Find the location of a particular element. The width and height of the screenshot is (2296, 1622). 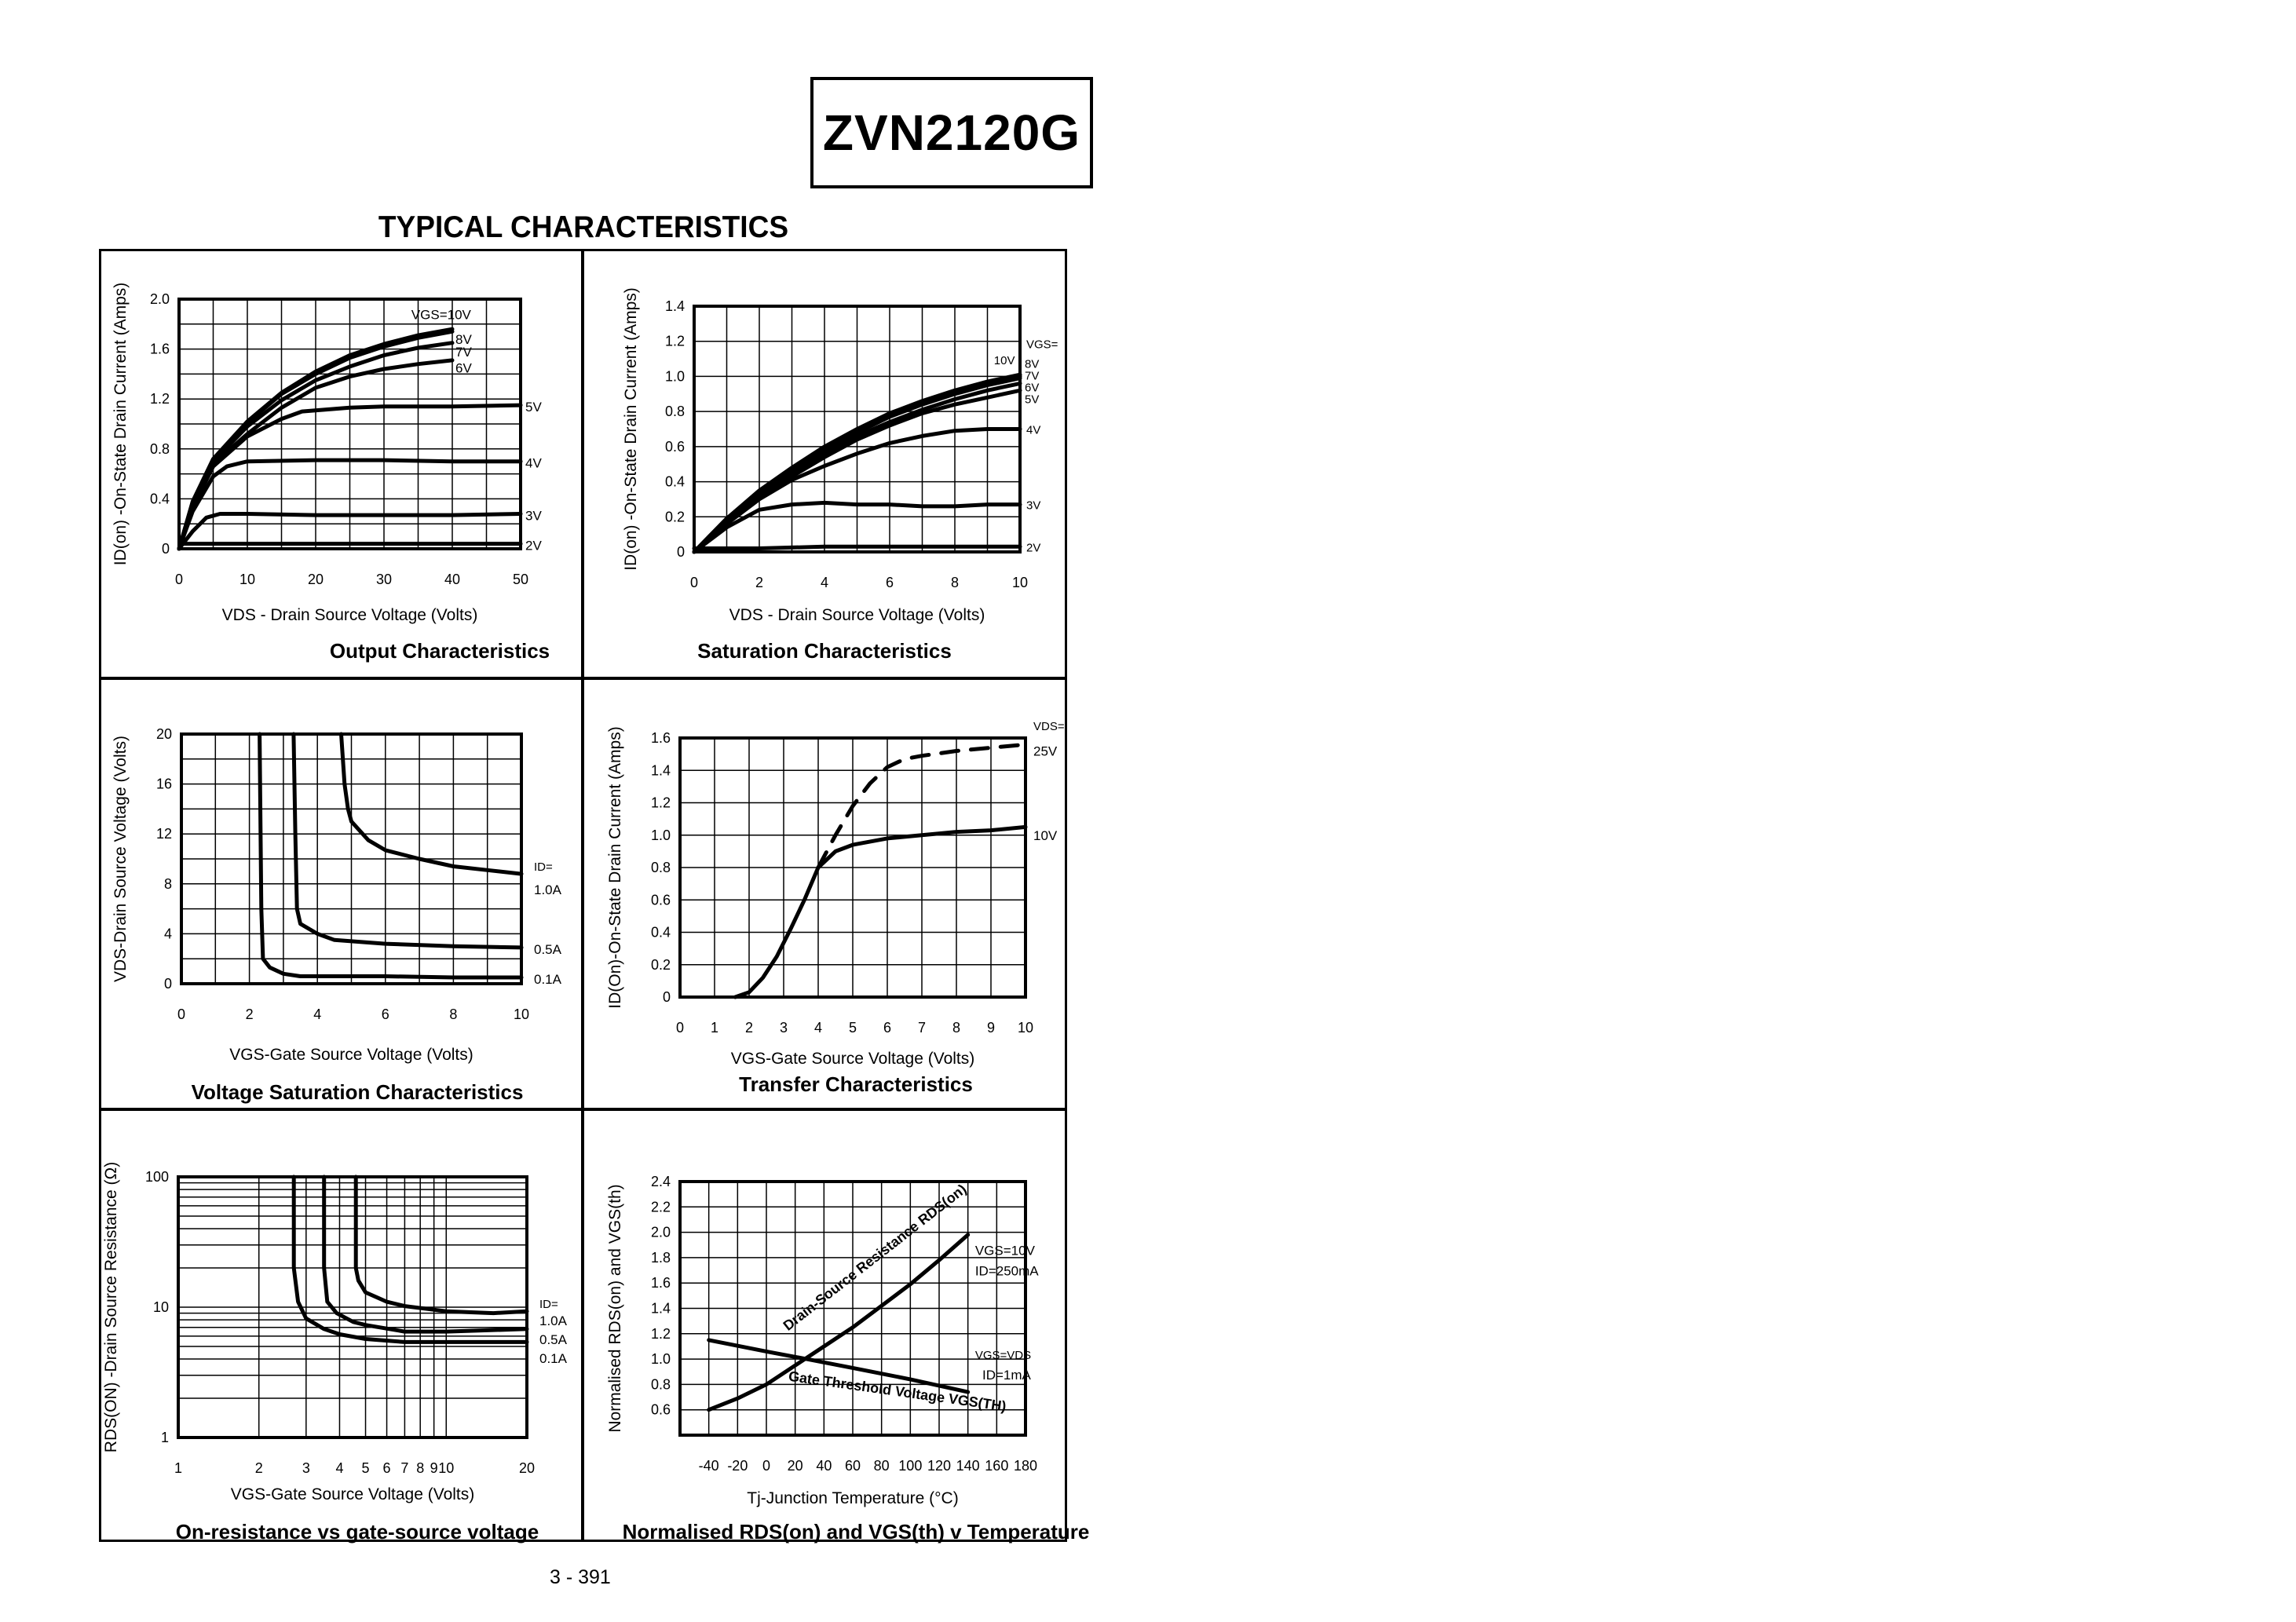

svg-text: ID=1mA is located at coordinates (1007, 1375).